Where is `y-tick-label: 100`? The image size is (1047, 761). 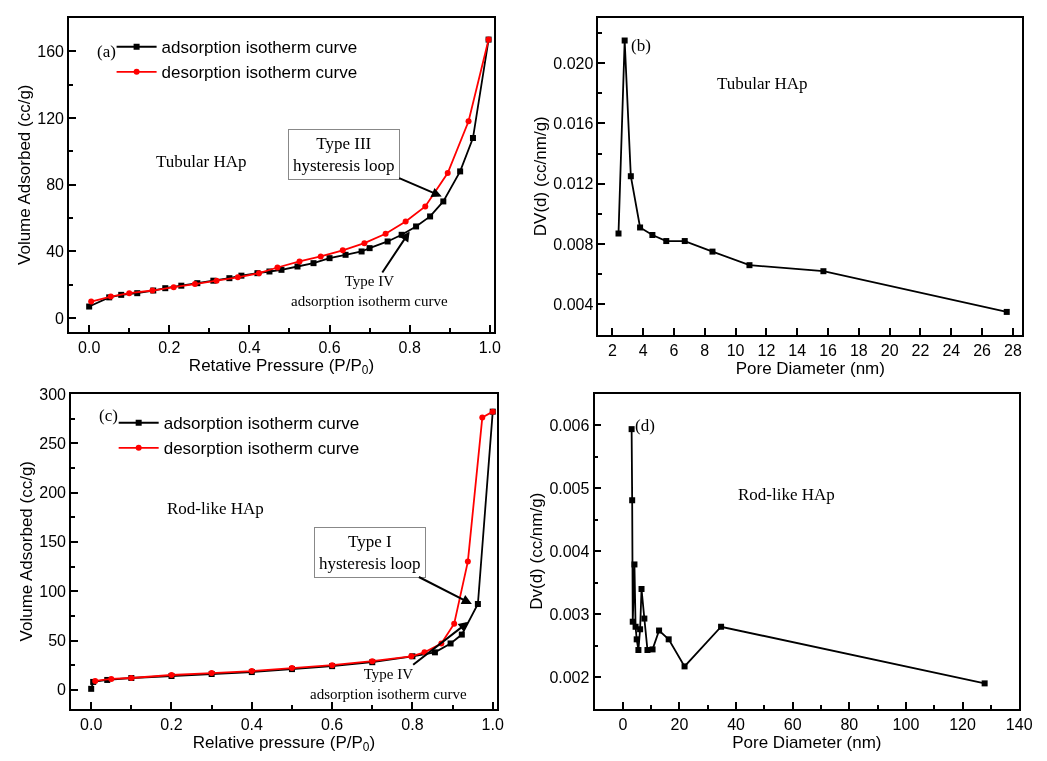 y-tick-label: 100 is located at coordinates (53, 591).